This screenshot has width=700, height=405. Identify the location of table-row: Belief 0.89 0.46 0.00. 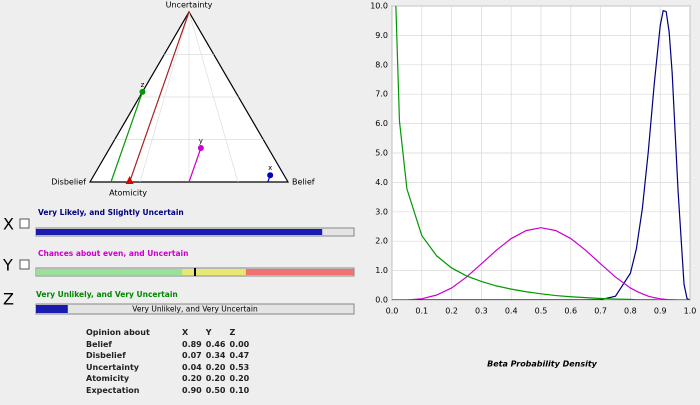
(169, 345).